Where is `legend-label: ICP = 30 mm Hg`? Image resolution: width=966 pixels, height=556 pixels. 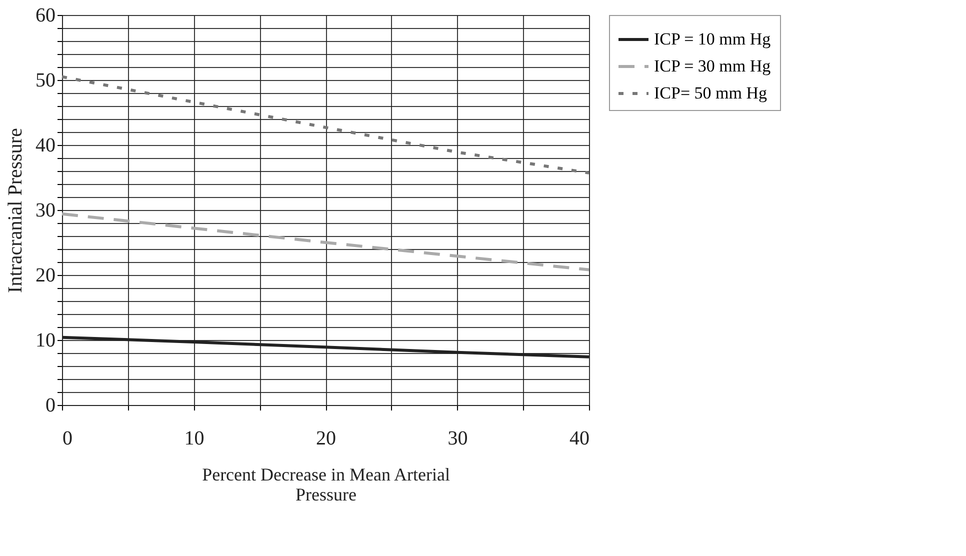 legend-label: ICP = 30 mm Hg is located at coordinates (713, 66).